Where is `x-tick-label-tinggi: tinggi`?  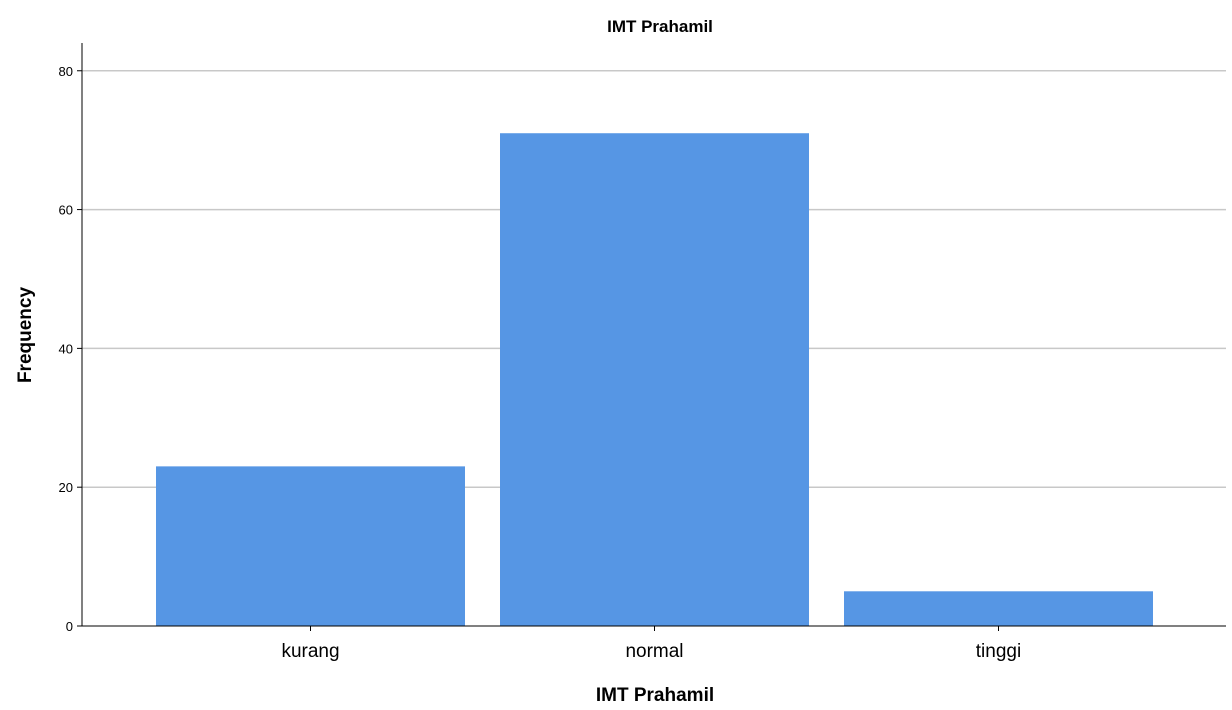
x-tick-label-tinggi: tinggi is located at coordinates (998, 651).